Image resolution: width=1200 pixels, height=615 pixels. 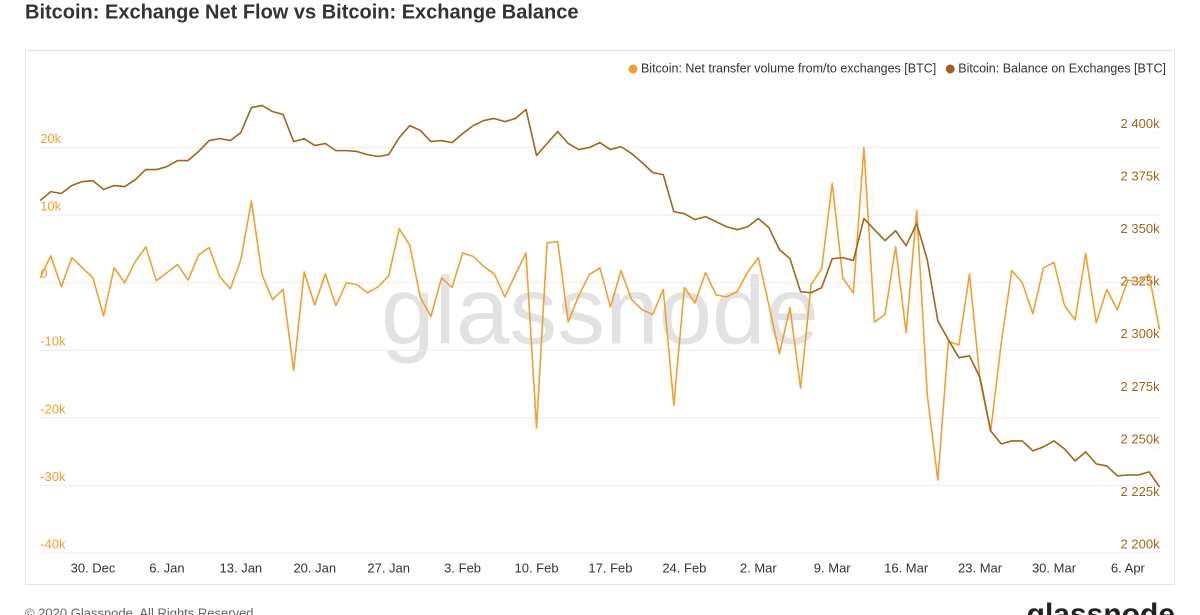 What do you see at coordinates (610, 567) in the screenshot?
I see `x-tick-label: 17. Feb` at bounding box center [610, 567].